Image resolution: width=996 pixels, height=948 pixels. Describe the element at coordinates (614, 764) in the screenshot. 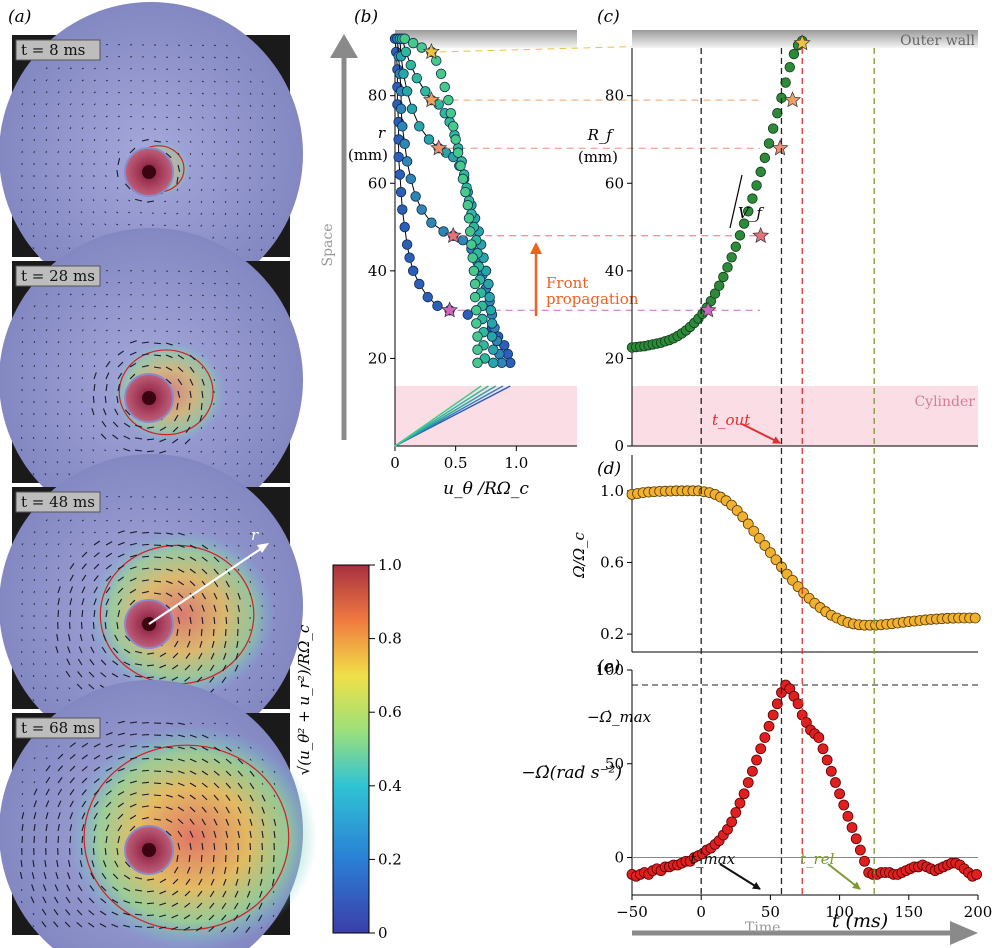

I see `y-tick-label: 50` at that location.